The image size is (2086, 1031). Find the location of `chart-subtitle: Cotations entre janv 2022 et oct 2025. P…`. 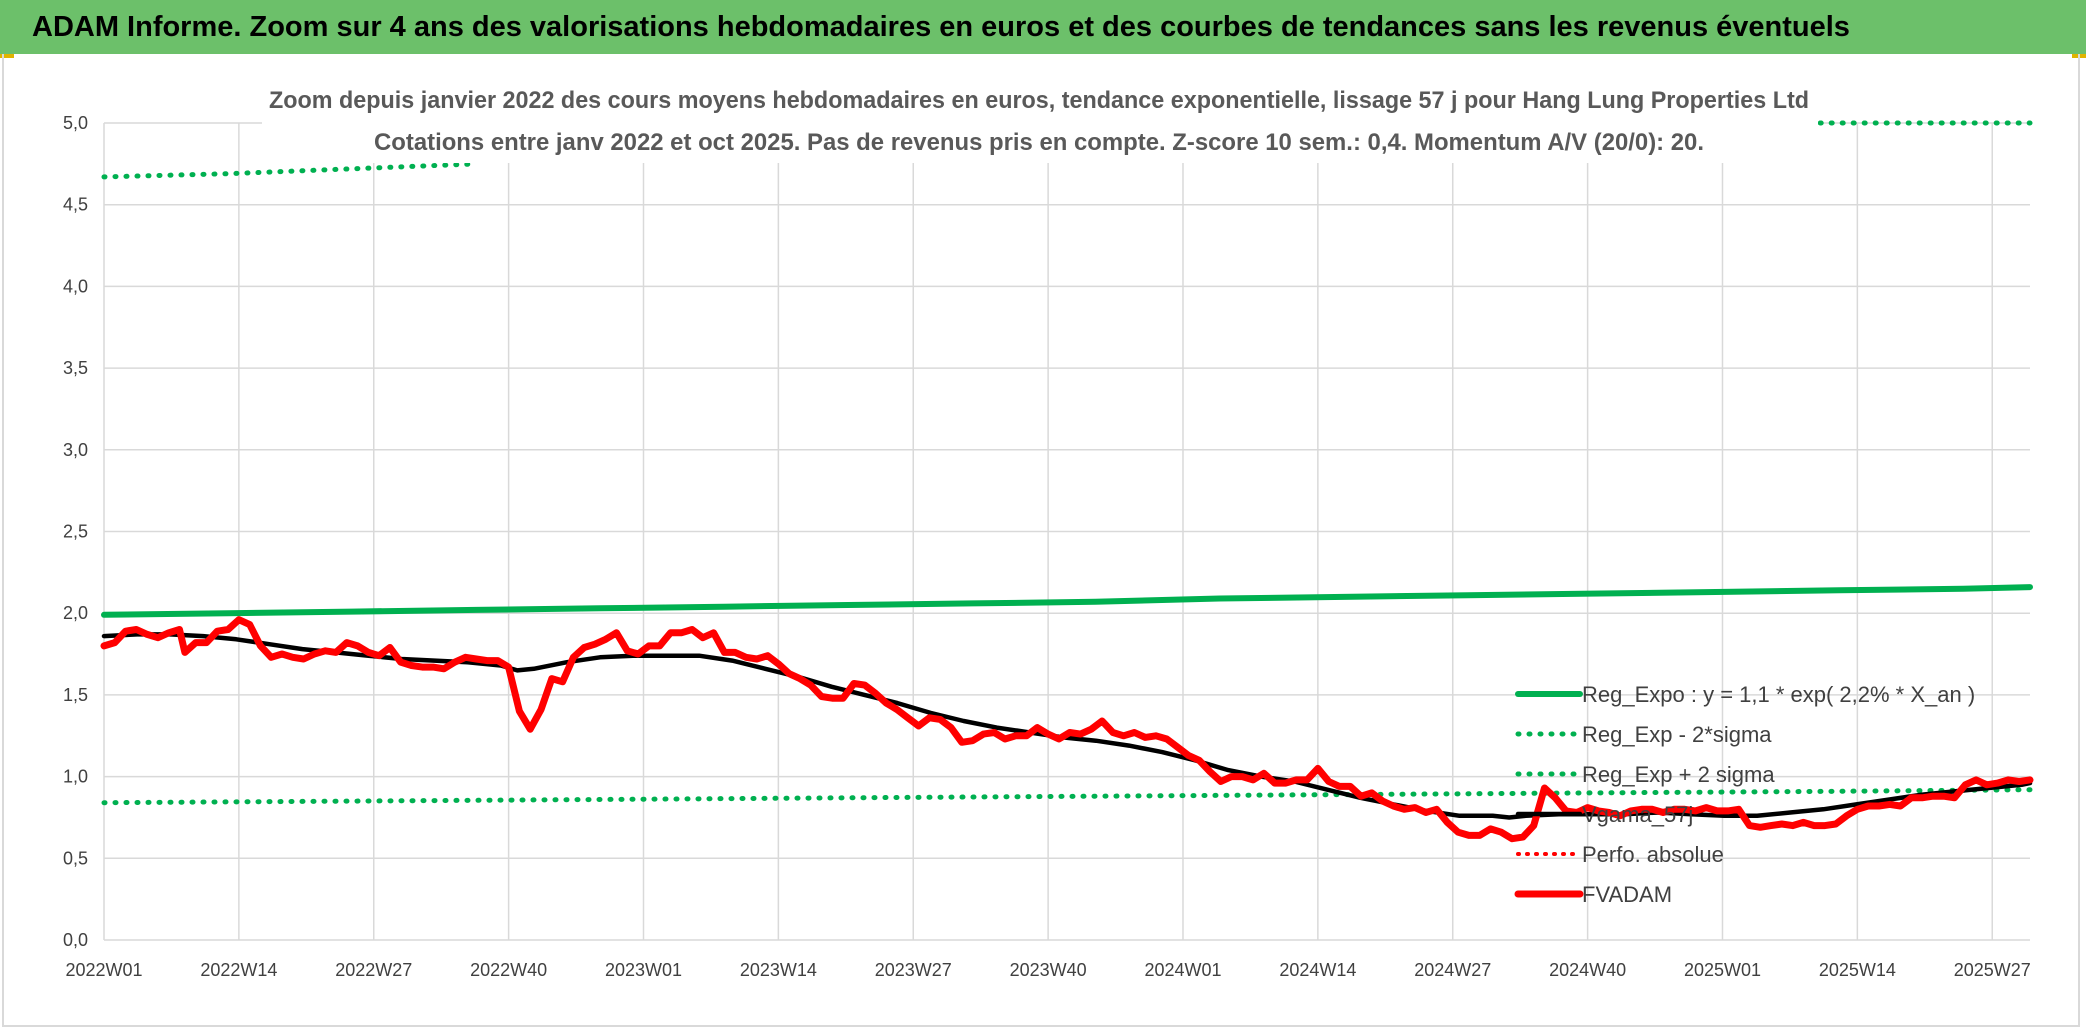

chart-subtitle: Cotations entre janv 2022 et oct 2025. P… is located at coordinates (1039, 142).